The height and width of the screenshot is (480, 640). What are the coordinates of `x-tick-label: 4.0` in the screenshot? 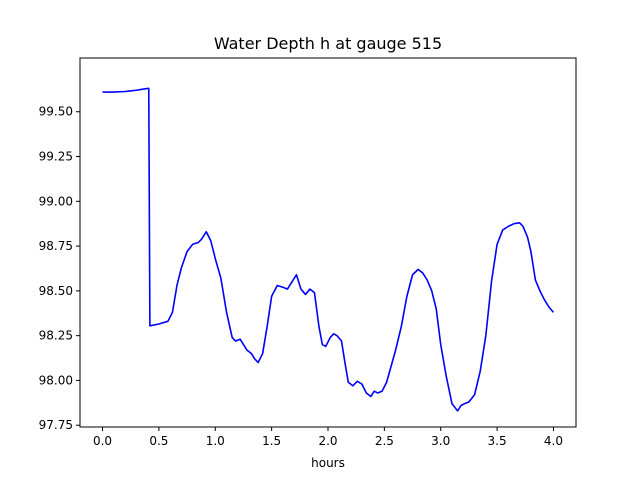 It's located at (553, 441).